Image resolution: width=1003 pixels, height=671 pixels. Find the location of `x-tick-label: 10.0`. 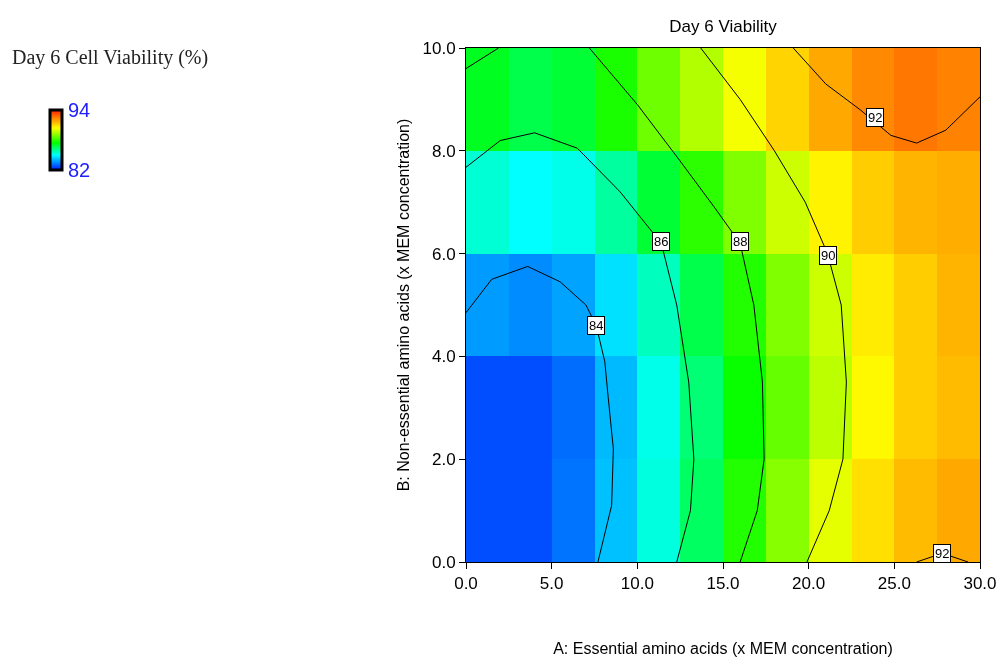

x-tick-label: 10.0 is located at coordinates (637, 584).